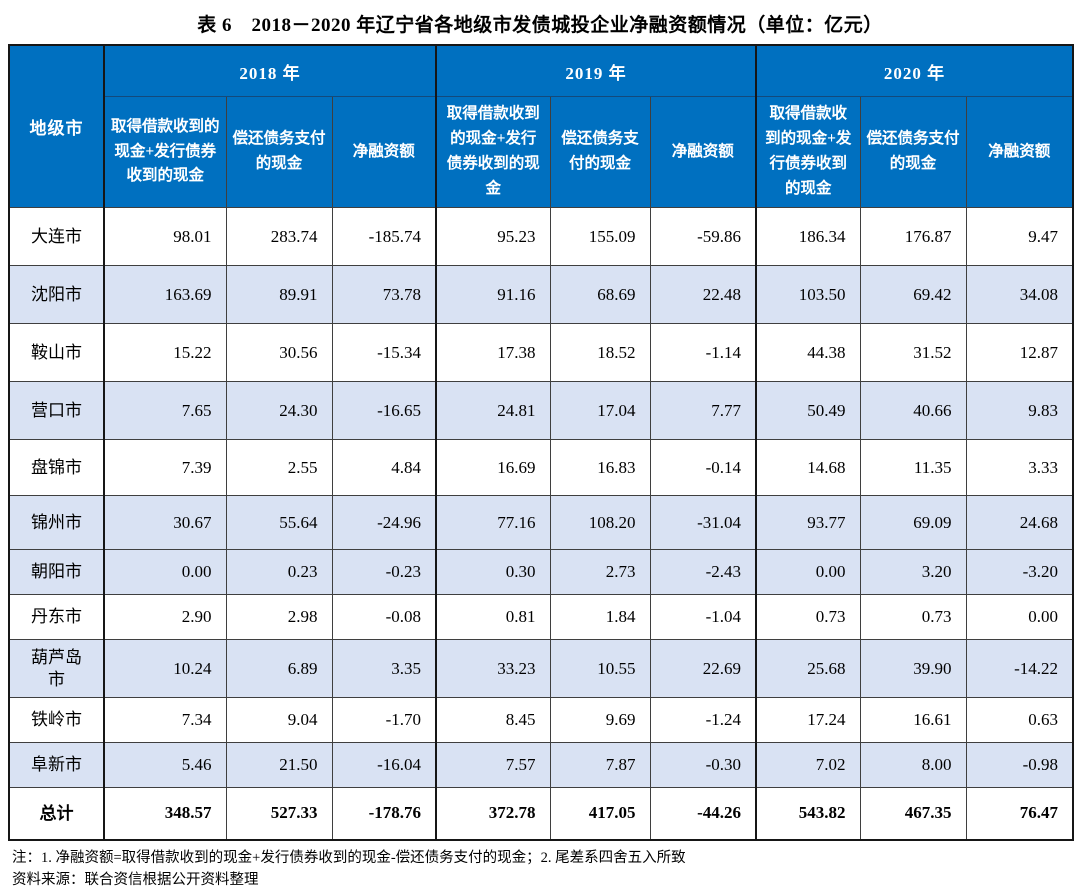 This screenshot has width=1080, height=891. Describe the element at coordinates (165, 410) in the screenshot. I see `value-cell: 7.65` at that location.